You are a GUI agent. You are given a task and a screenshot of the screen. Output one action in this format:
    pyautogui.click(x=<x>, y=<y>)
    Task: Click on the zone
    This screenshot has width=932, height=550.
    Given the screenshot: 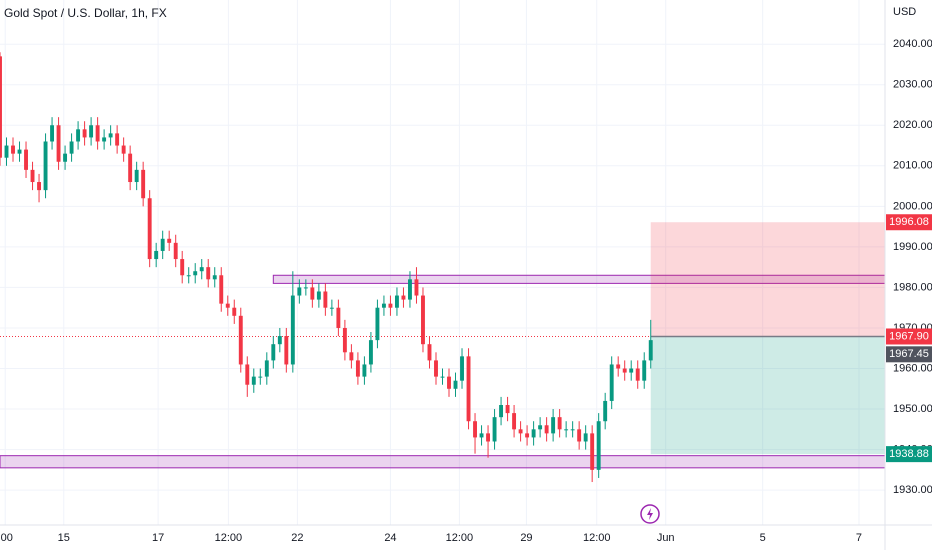 What is the action you would take?
    pyautogui.click(x=443, y=462)
    